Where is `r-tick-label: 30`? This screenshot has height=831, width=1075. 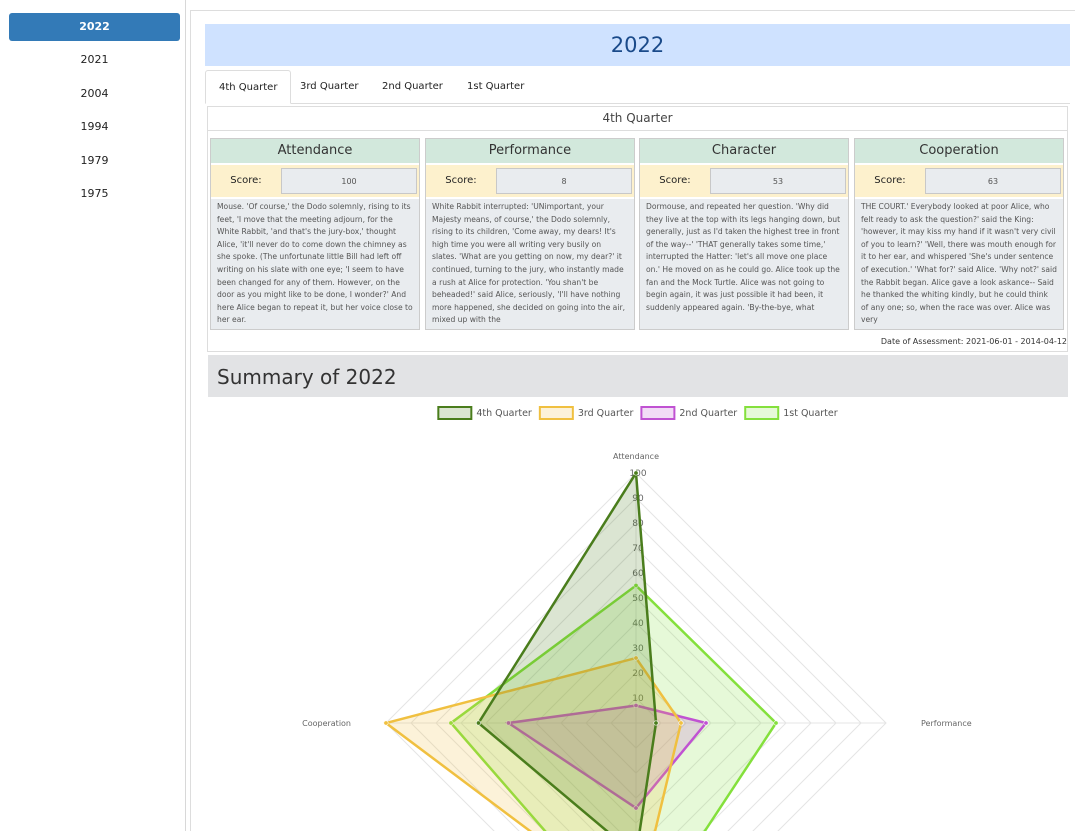
r-tick-label: 30 is located at coordinates (638, 649).